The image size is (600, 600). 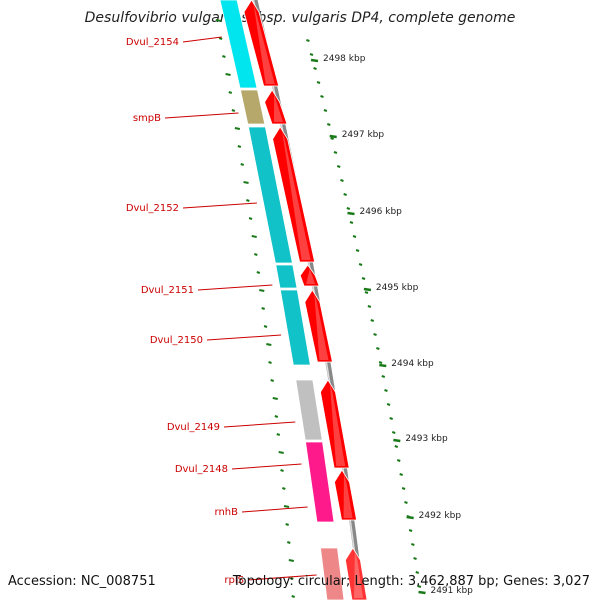 What do you see at coordinates (426, 439) in the screenshot?
I see `scale-label: 2493 kbp` at bounding box center [426, 439].